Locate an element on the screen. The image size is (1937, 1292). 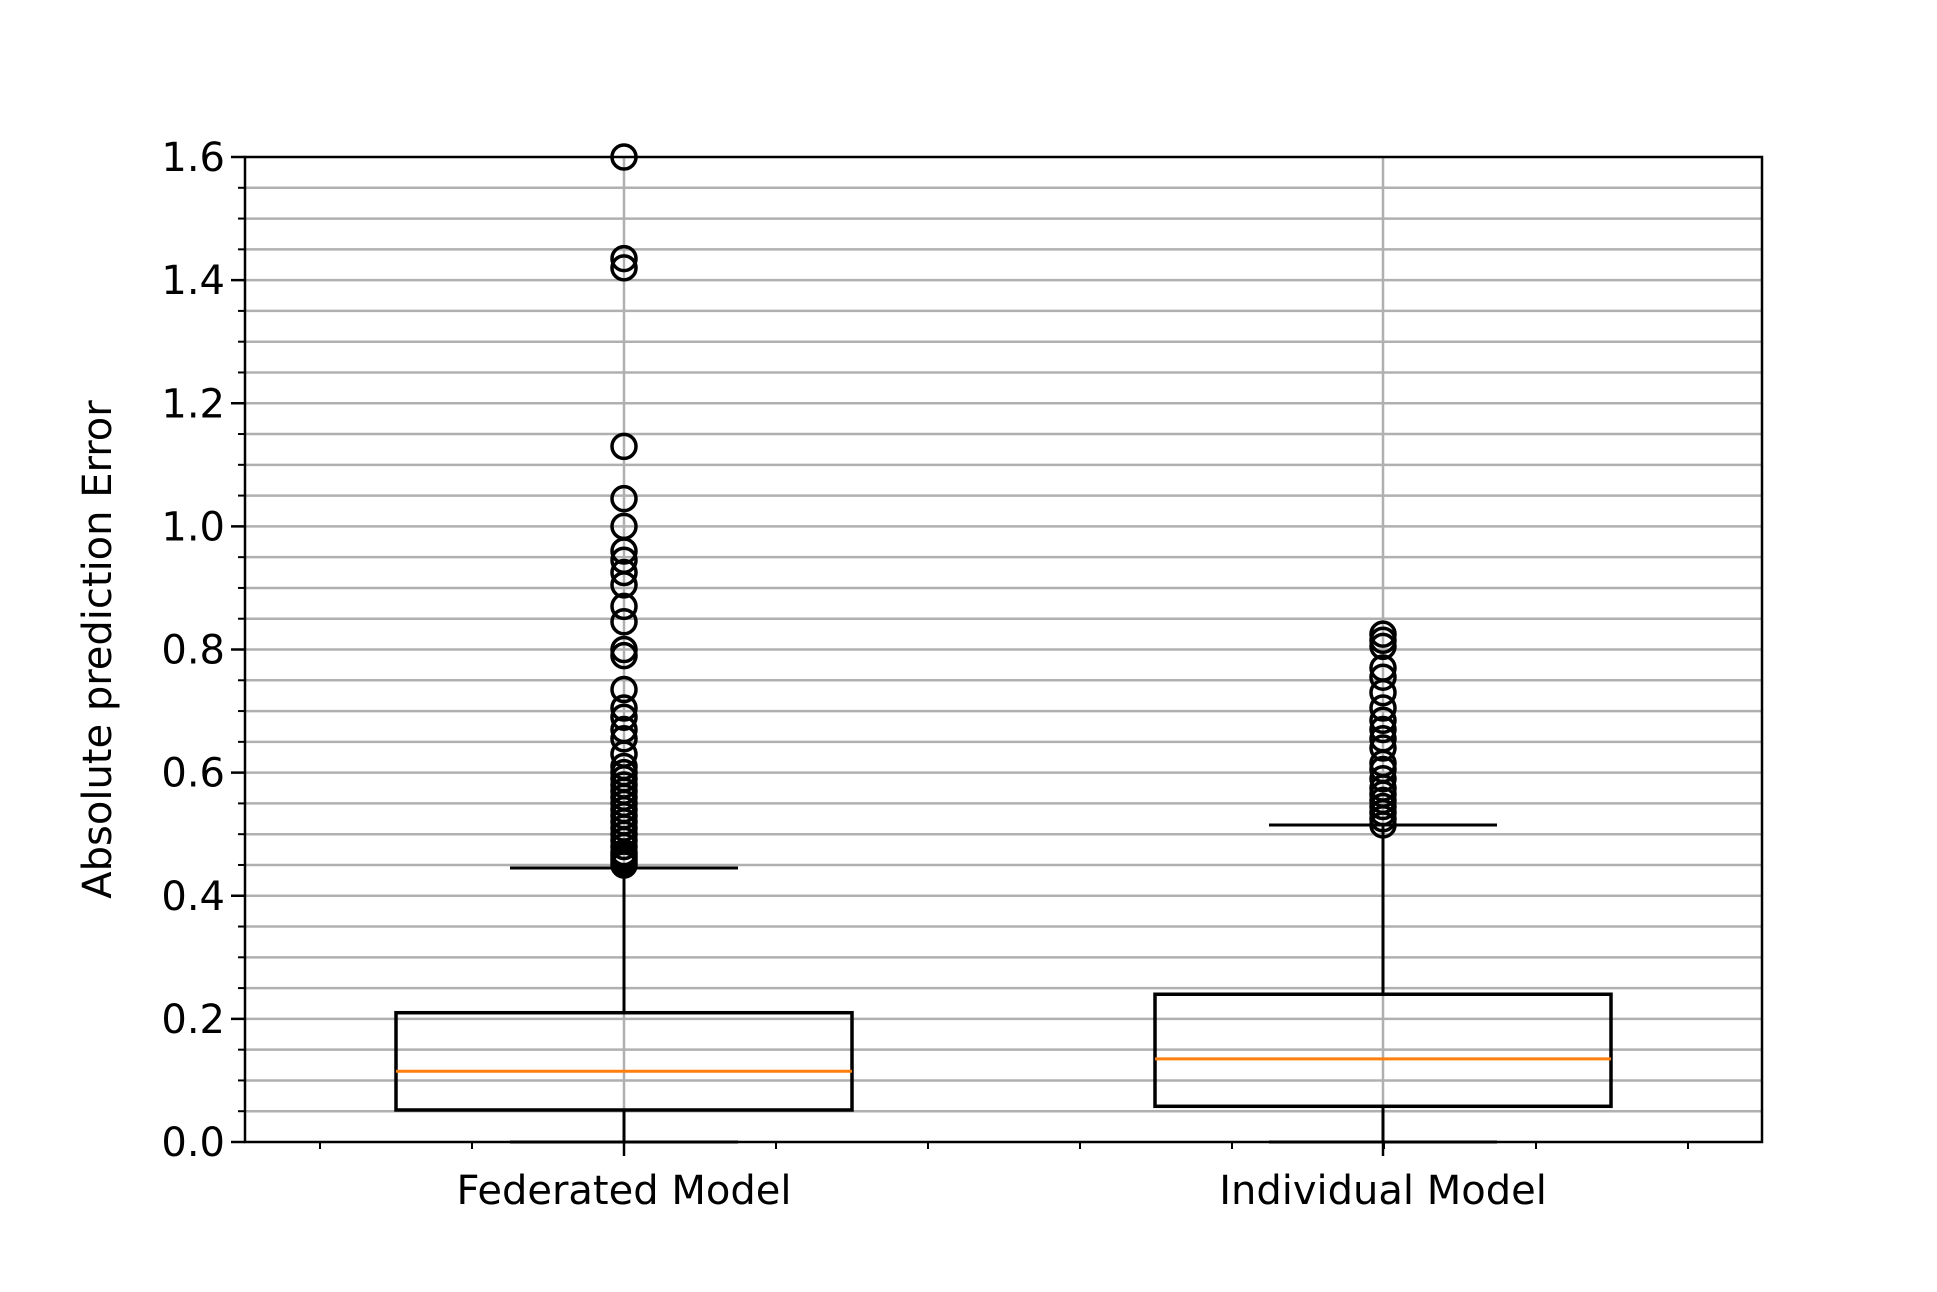
y-tick-label: 0.2 is located at coordinates (193, 1020).